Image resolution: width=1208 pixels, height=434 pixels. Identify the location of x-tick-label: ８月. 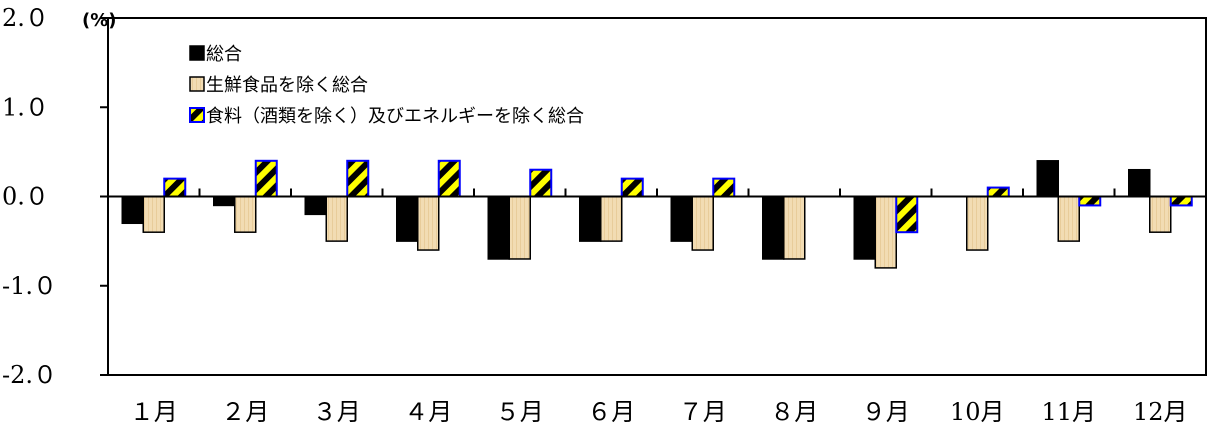
(794, 412).